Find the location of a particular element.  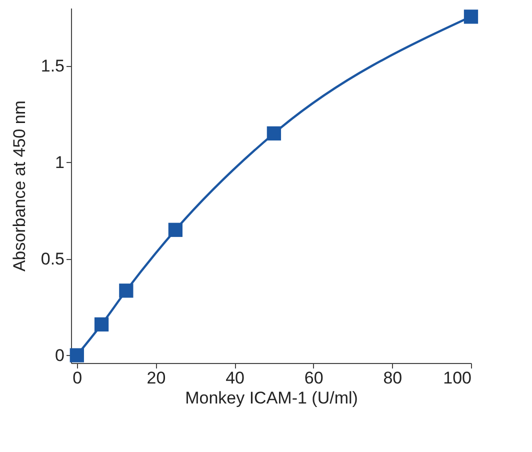

x-tick-label: 80 is located at coordinates (392, 378).